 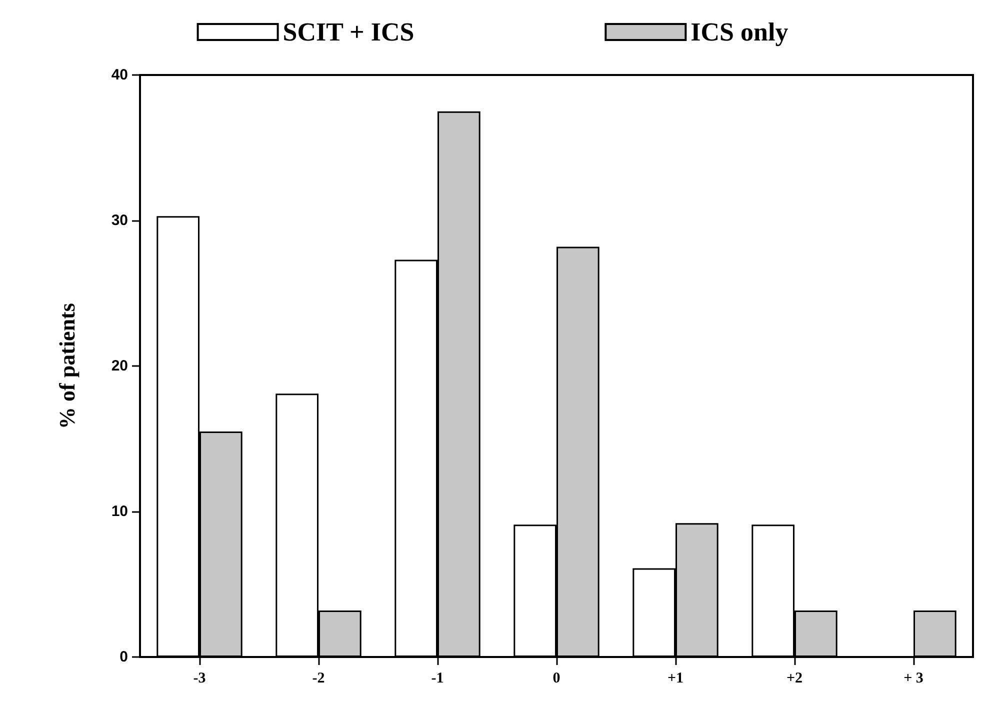 I want to click on x-tick-label: -1, so click(x=437, y=678).